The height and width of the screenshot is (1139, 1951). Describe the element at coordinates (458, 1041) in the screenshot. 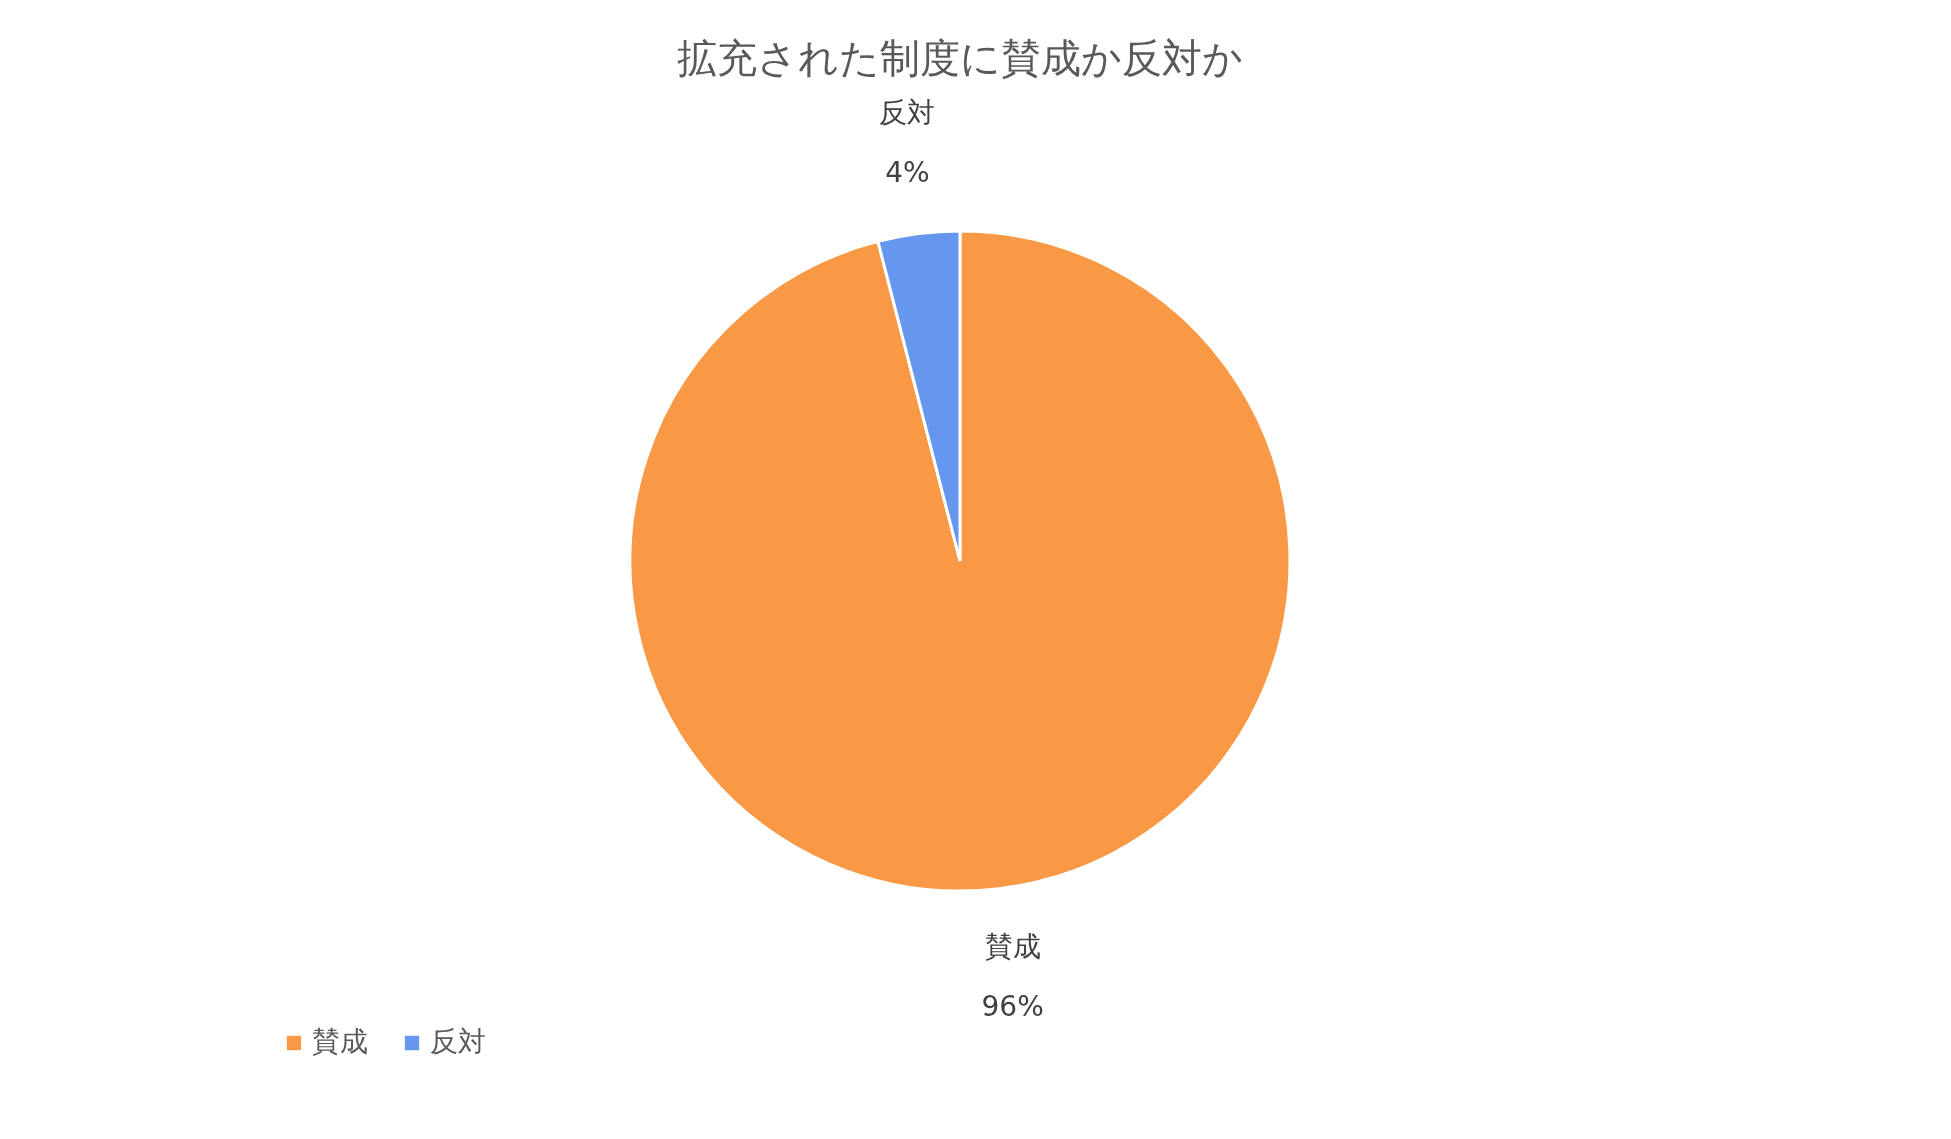

I see `legend-label: 反対` at that location.